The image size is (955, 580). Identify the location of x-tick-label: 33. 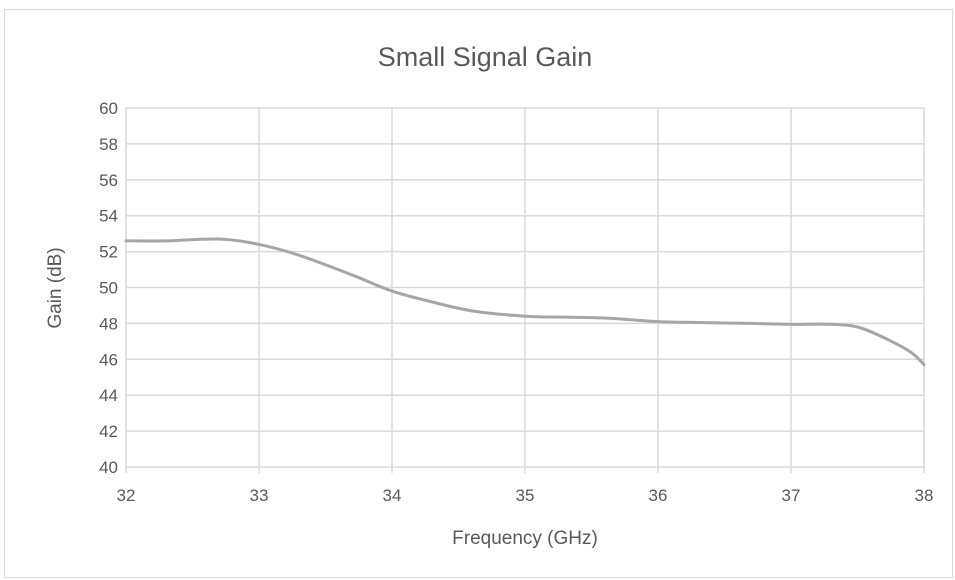
(259, 495).